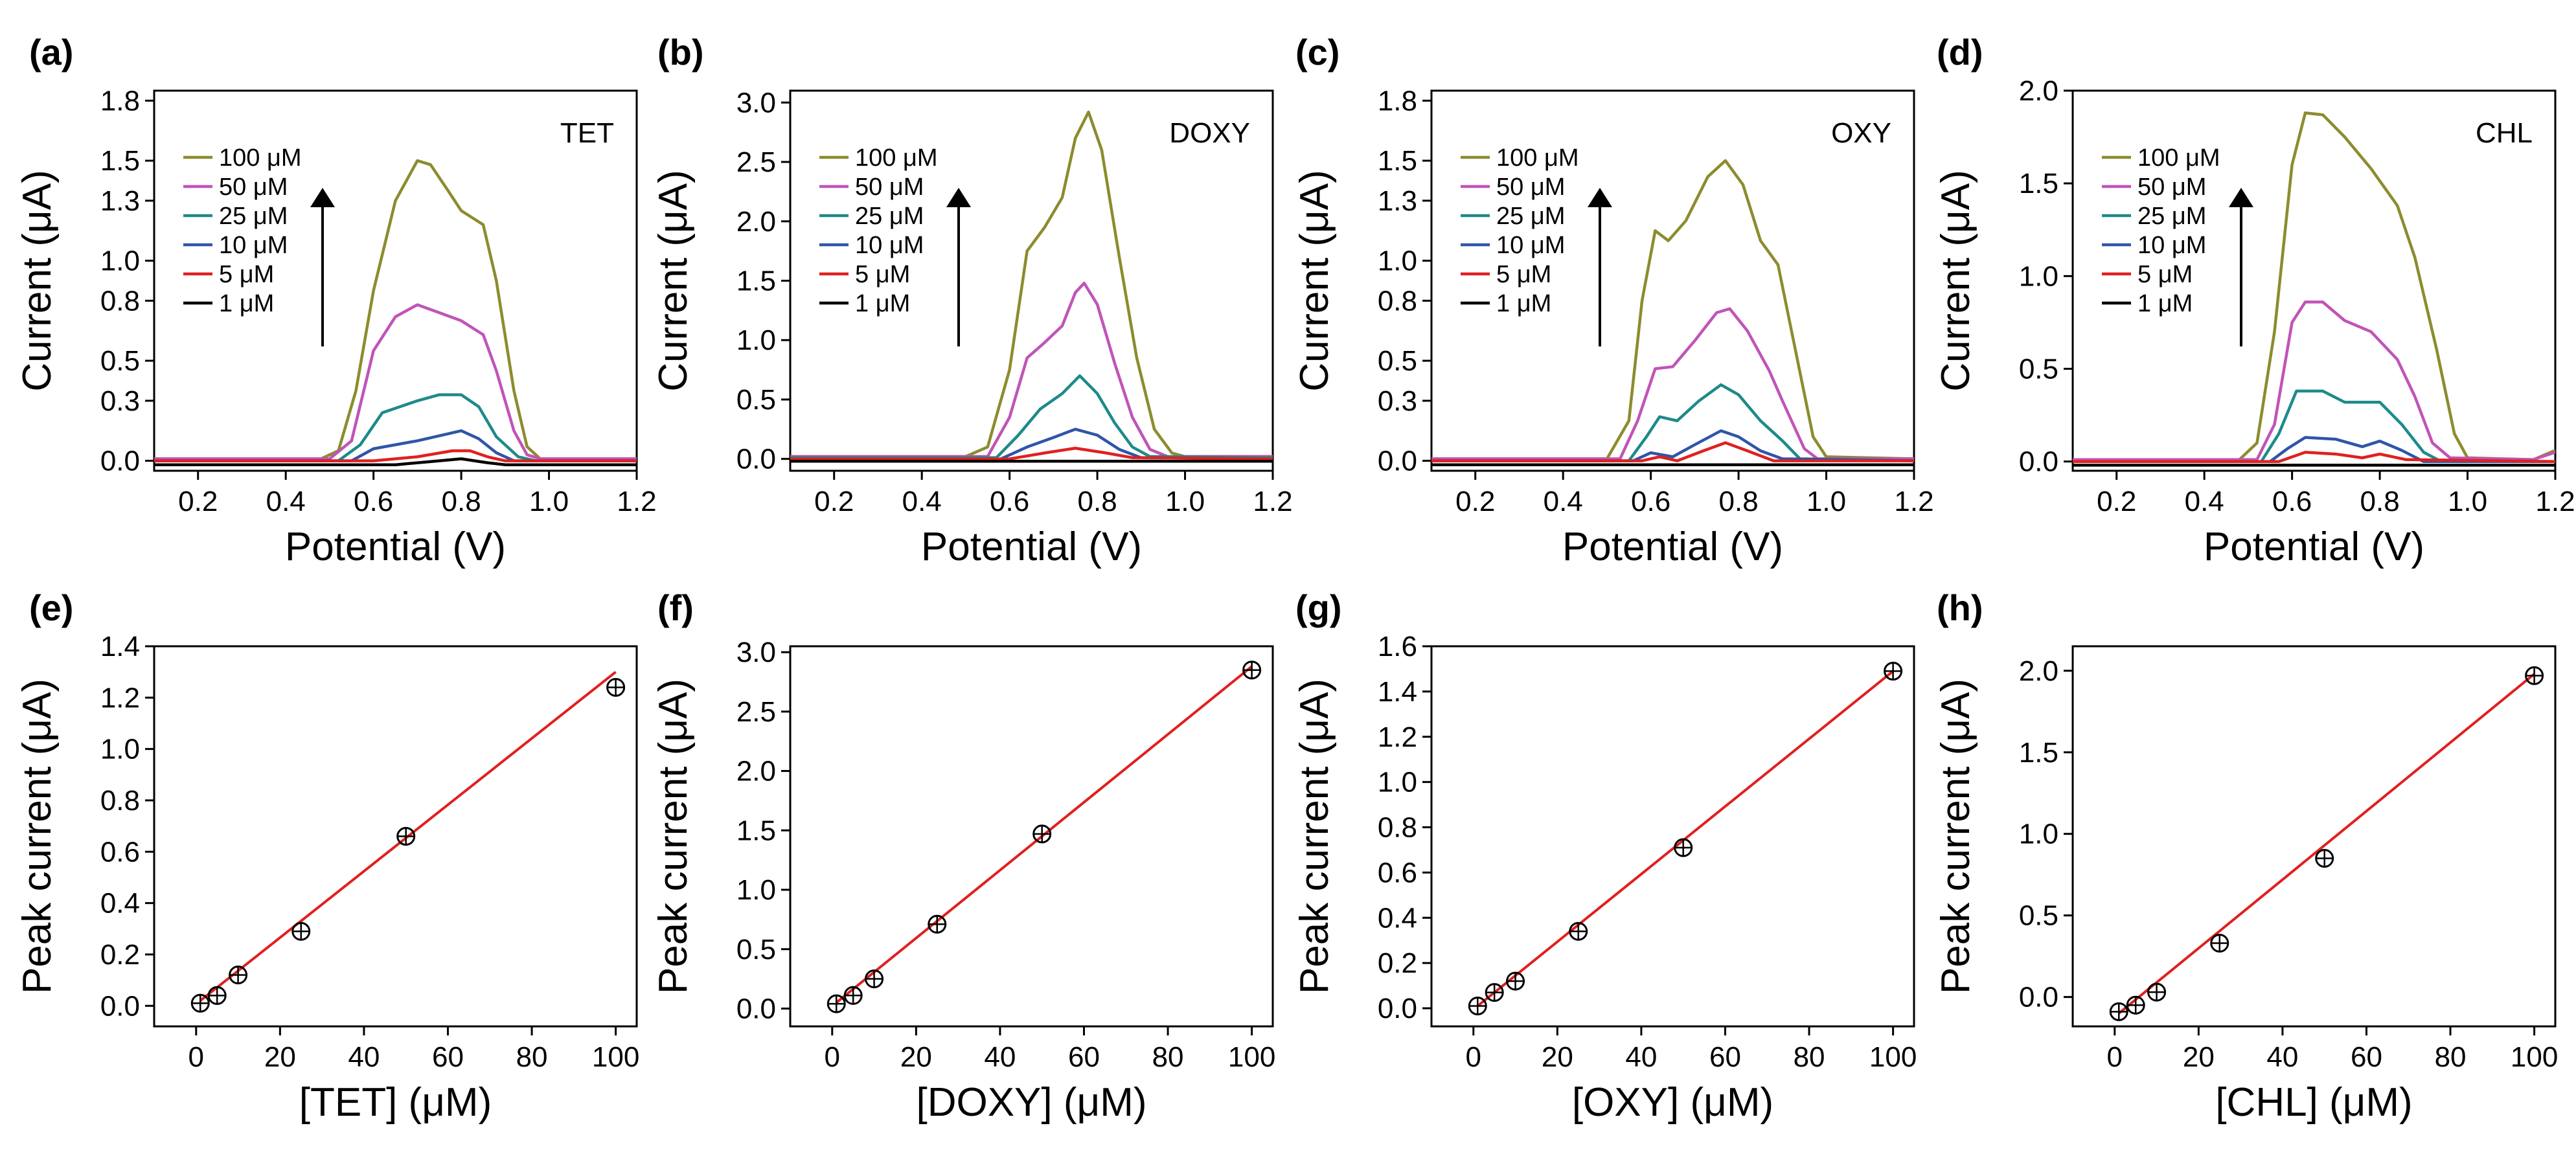 This screenshot has width=2576, height=1152. I want to click on x-tick-label: 60, so click(1084, 1057).